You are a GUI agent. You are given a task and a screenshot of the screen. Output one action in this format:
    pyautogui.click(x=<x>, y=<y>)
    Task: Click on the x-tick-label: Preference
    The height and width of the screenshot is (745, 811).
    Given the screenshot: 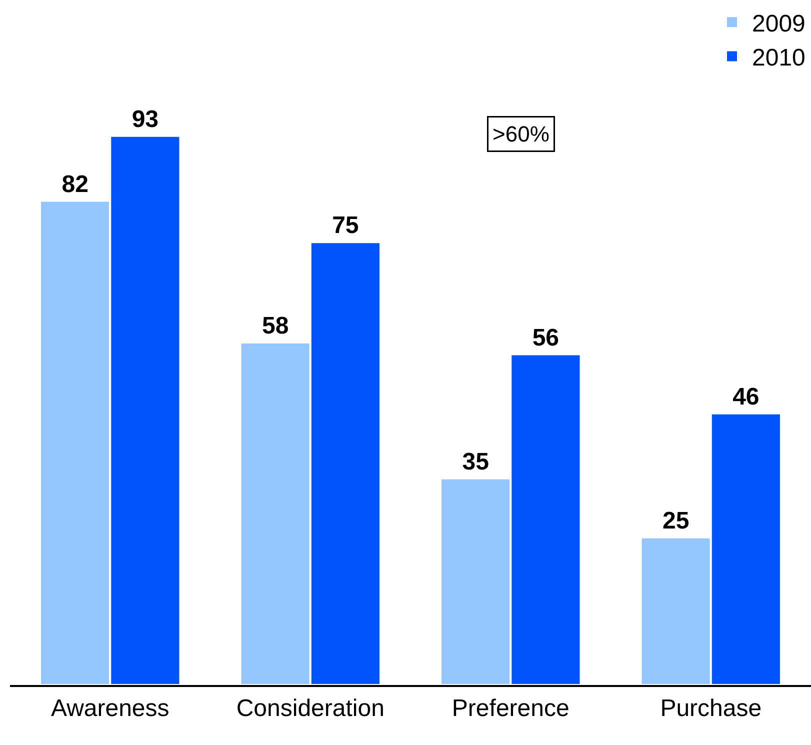 What is the action you would take?
    pyautogui.click(x=511, y=708)
    